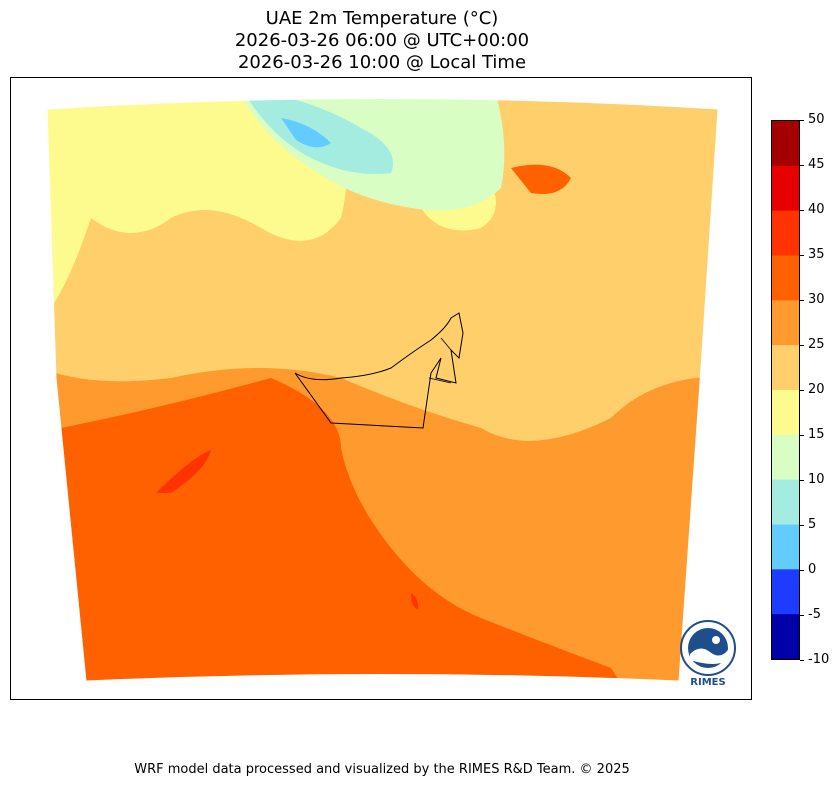  What do you see at coordinates (816, 389) in the screenshot?
I see `colorbar-tick-label: 20` at bounding box center [816, 389].